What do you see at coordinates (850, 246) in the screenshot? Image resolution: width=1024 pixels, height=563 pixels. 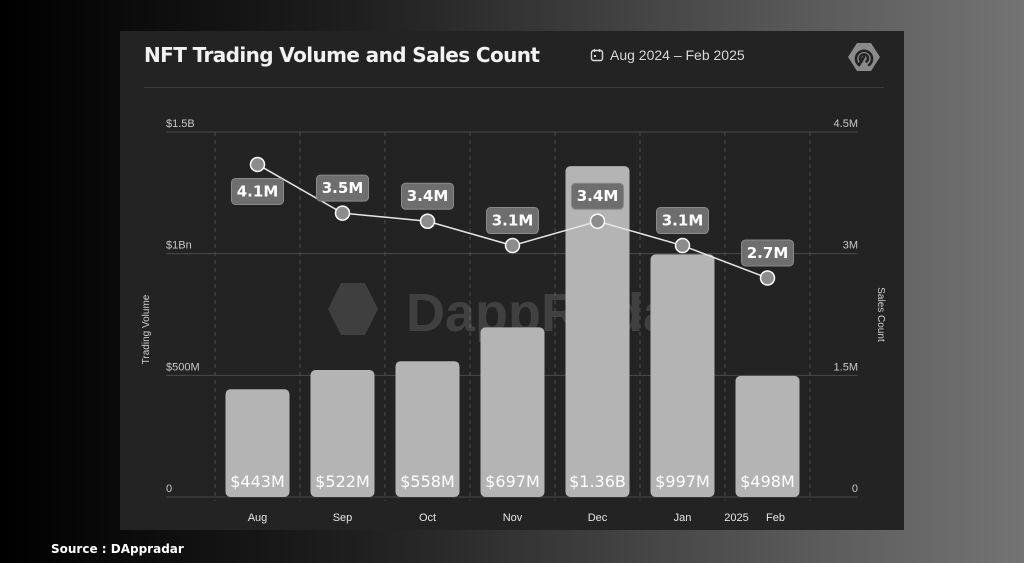 I see `y2-axis-tick-label: 3M` at bounding box center [850, 246].